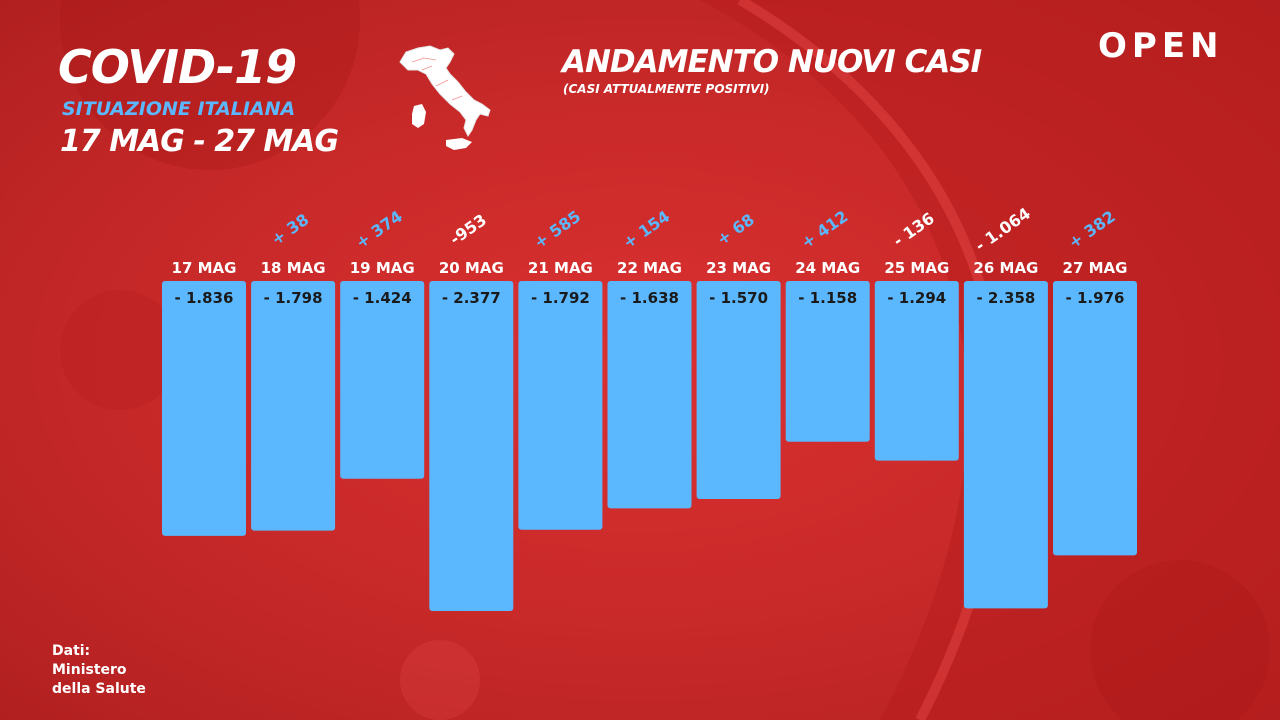  What do you see at coordinates (471, 298) in the screenshot?
I see `bar-value-label: - 2.377` at bounding box center [471, 298].